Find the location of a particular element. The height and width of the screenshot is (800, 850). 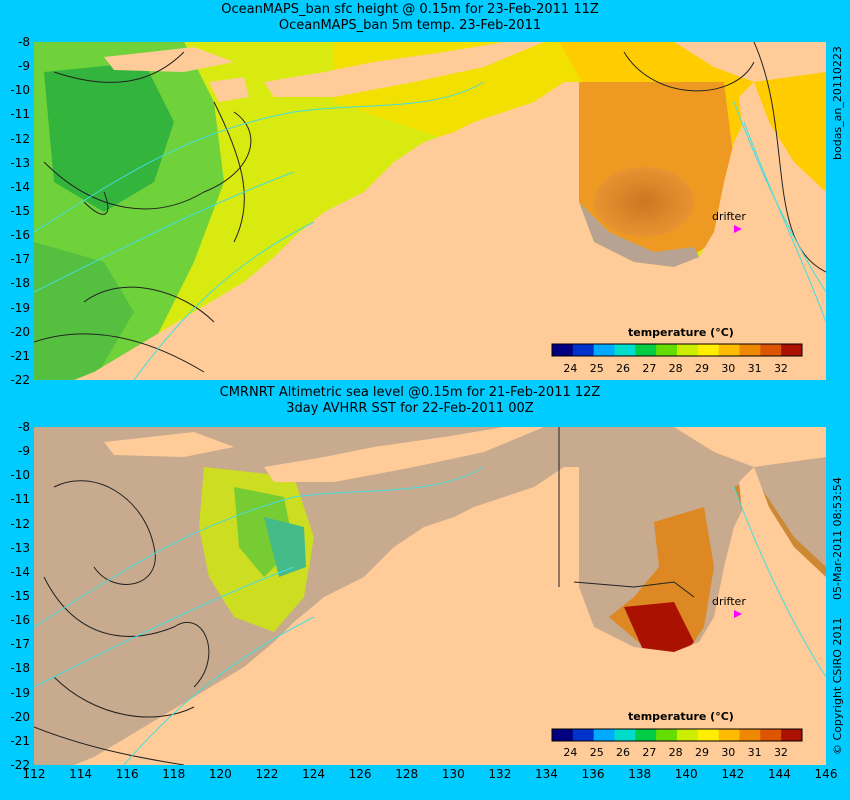

top-legend-tick: 24 is located at coordinates (570, 368).